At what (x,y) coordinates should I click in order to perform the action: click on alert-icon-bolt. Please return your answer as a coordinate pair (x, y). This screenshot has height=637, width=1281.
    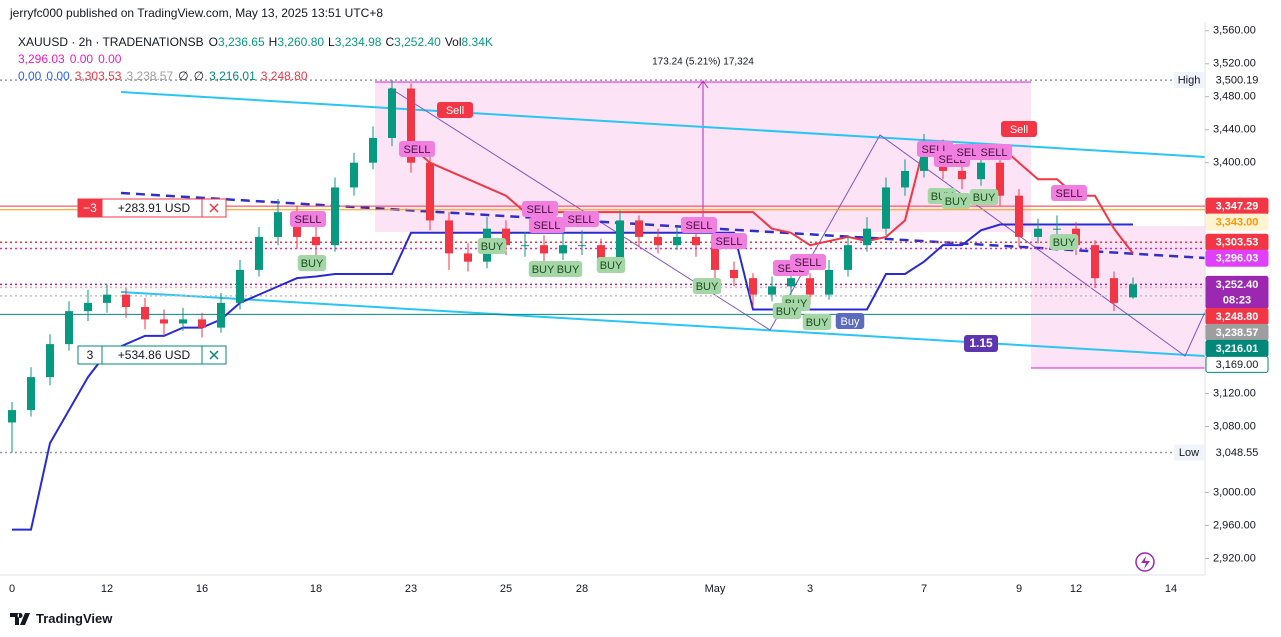
    Looking at the image, I should click on (1145, 562).